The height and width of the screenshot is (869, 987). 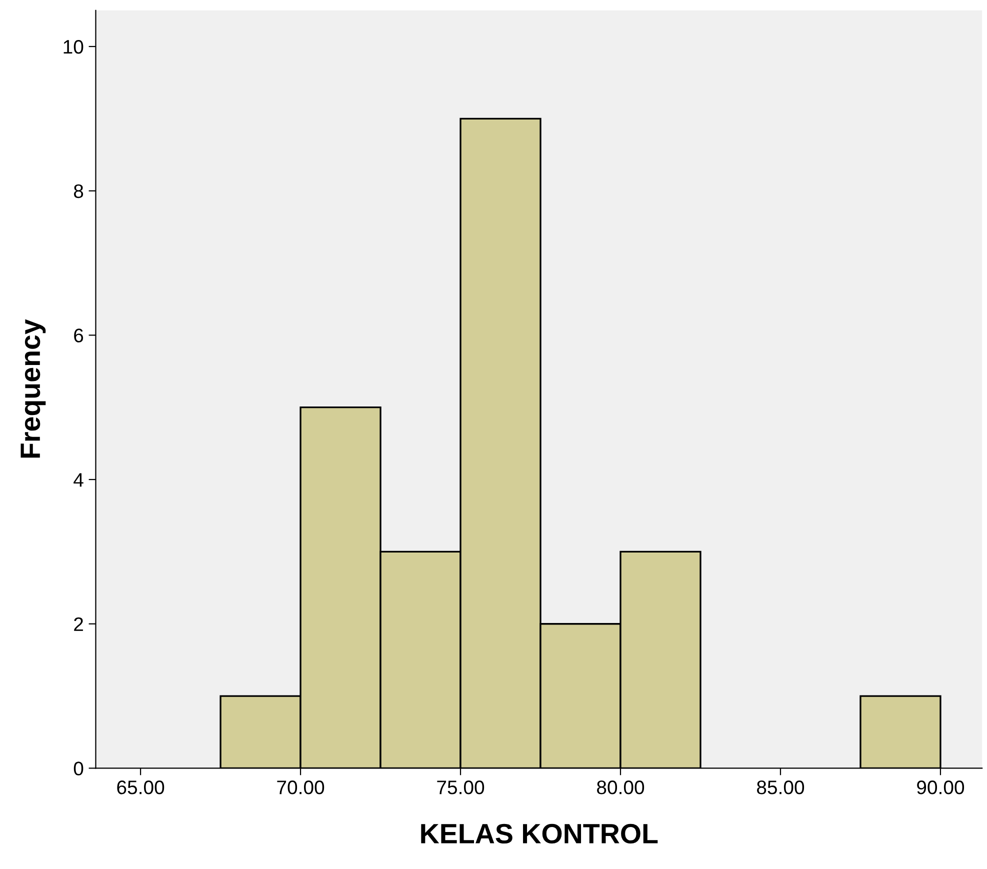 What do you see at coordinates (33, 388) in the screenshot?
I see `y-axis-title: Frequency` at bounding box center [33, 388].